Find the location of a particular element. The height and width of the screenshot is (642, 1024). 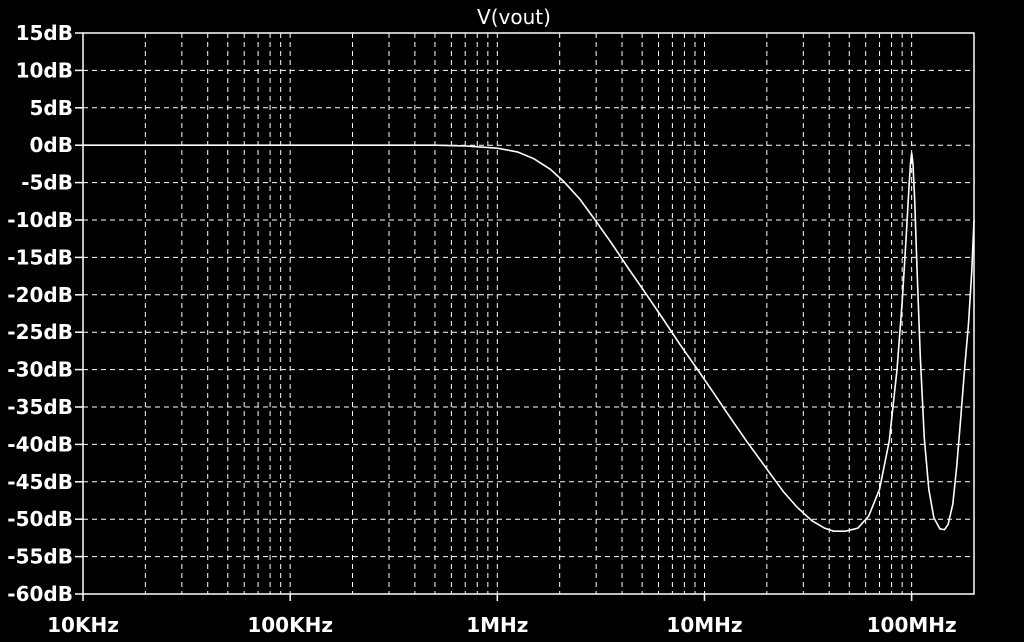

y-tick-label: -40dB is located at coordinates (40, 444).